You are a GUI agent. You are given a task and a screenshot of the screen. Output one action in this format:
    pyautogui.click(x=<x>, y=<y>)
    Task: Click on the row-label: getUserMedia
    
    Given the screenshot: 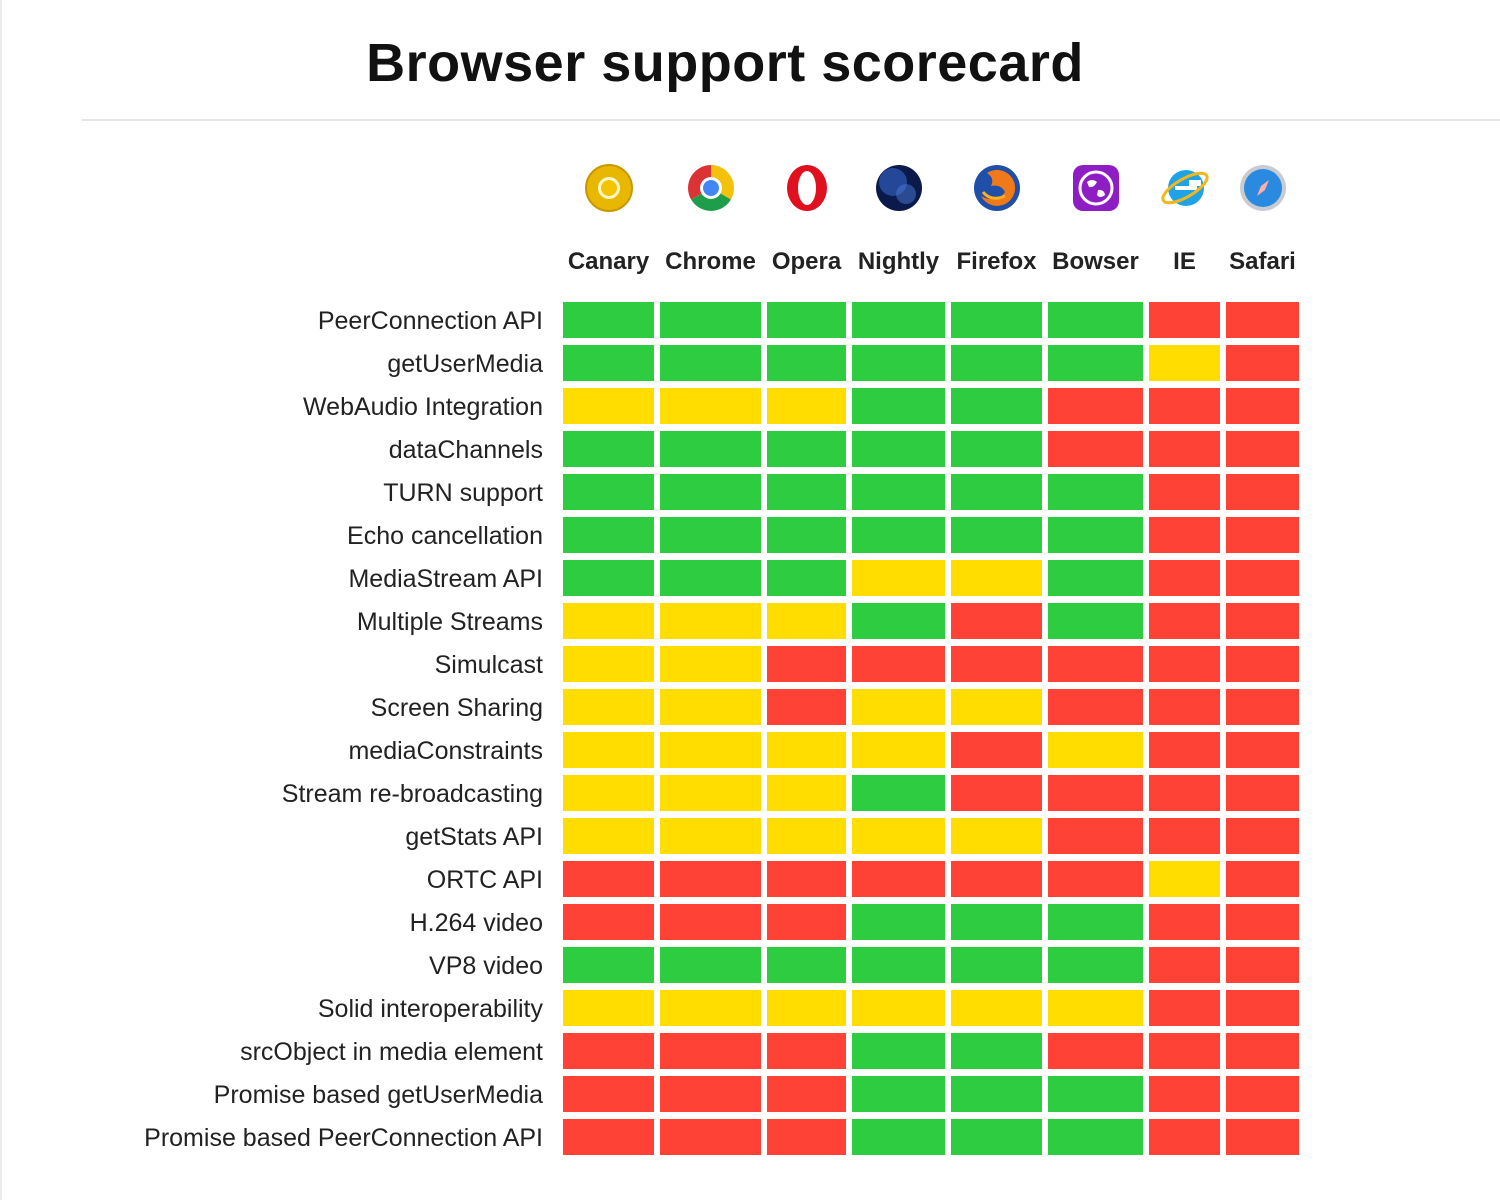 What is the action you would take?
    pyautogui.click(x=465, y=364)
    